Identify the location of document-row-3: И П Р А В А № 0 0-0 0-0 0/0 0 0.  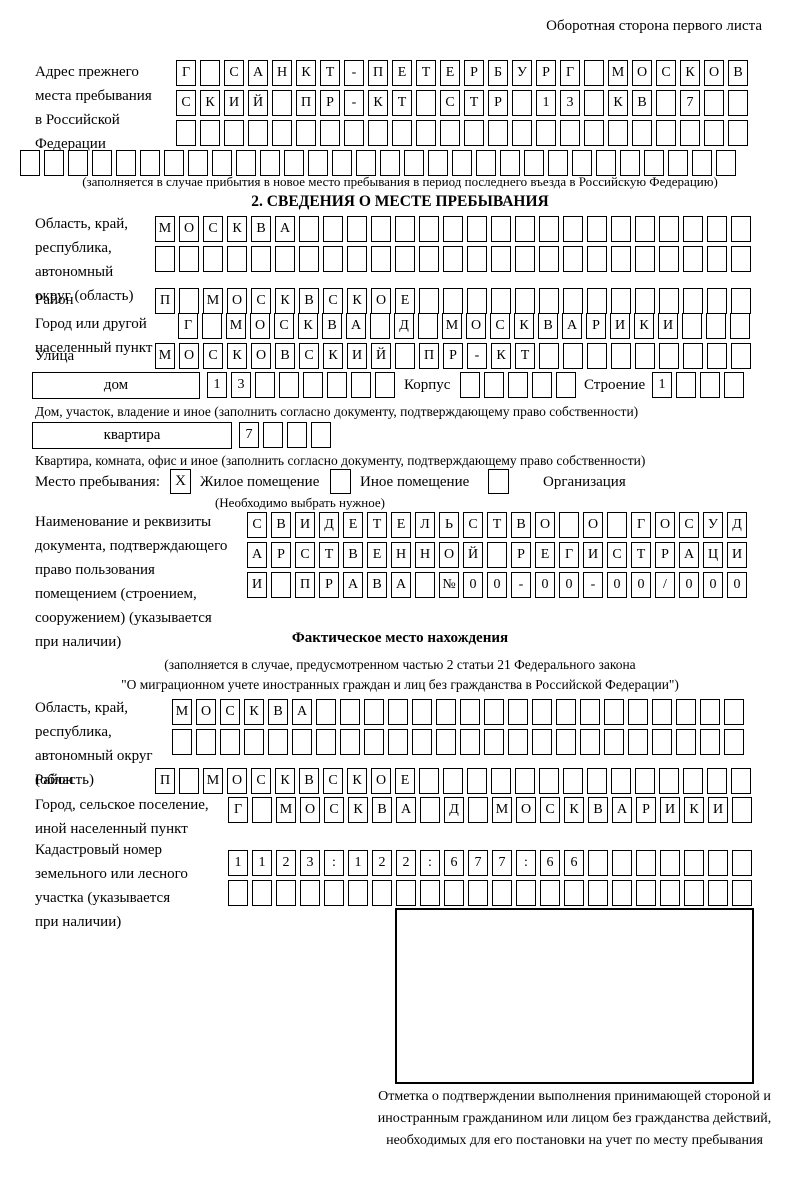
(499, 585).